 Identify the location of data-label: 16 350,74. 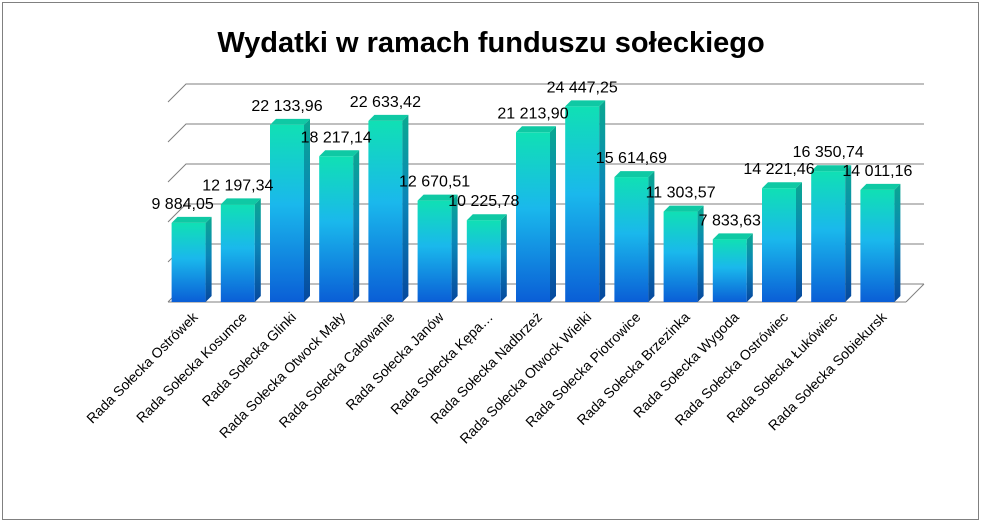
(828, 152).